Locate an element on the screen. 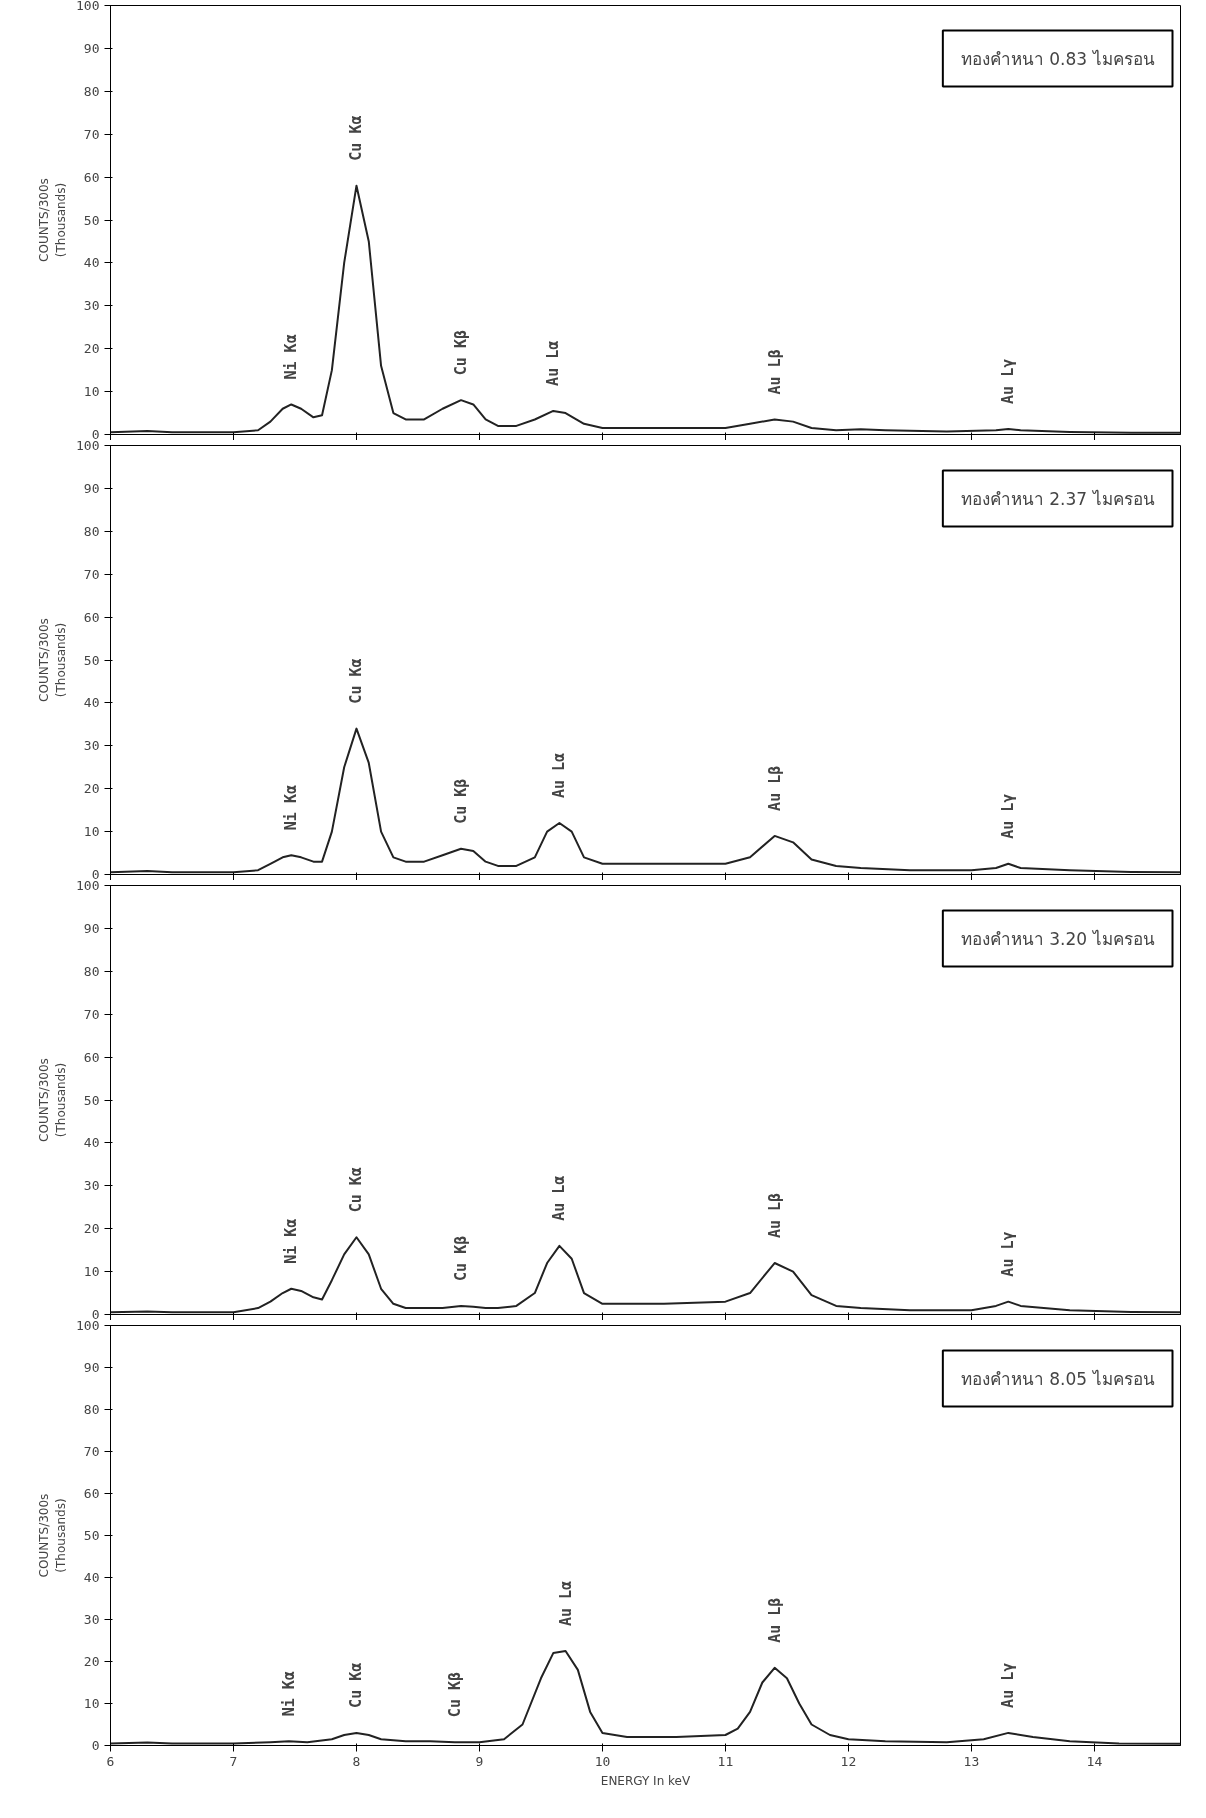  annotation: ทองคำหนา 2.37 ไมครอน is located at coordinates (1057, 498).